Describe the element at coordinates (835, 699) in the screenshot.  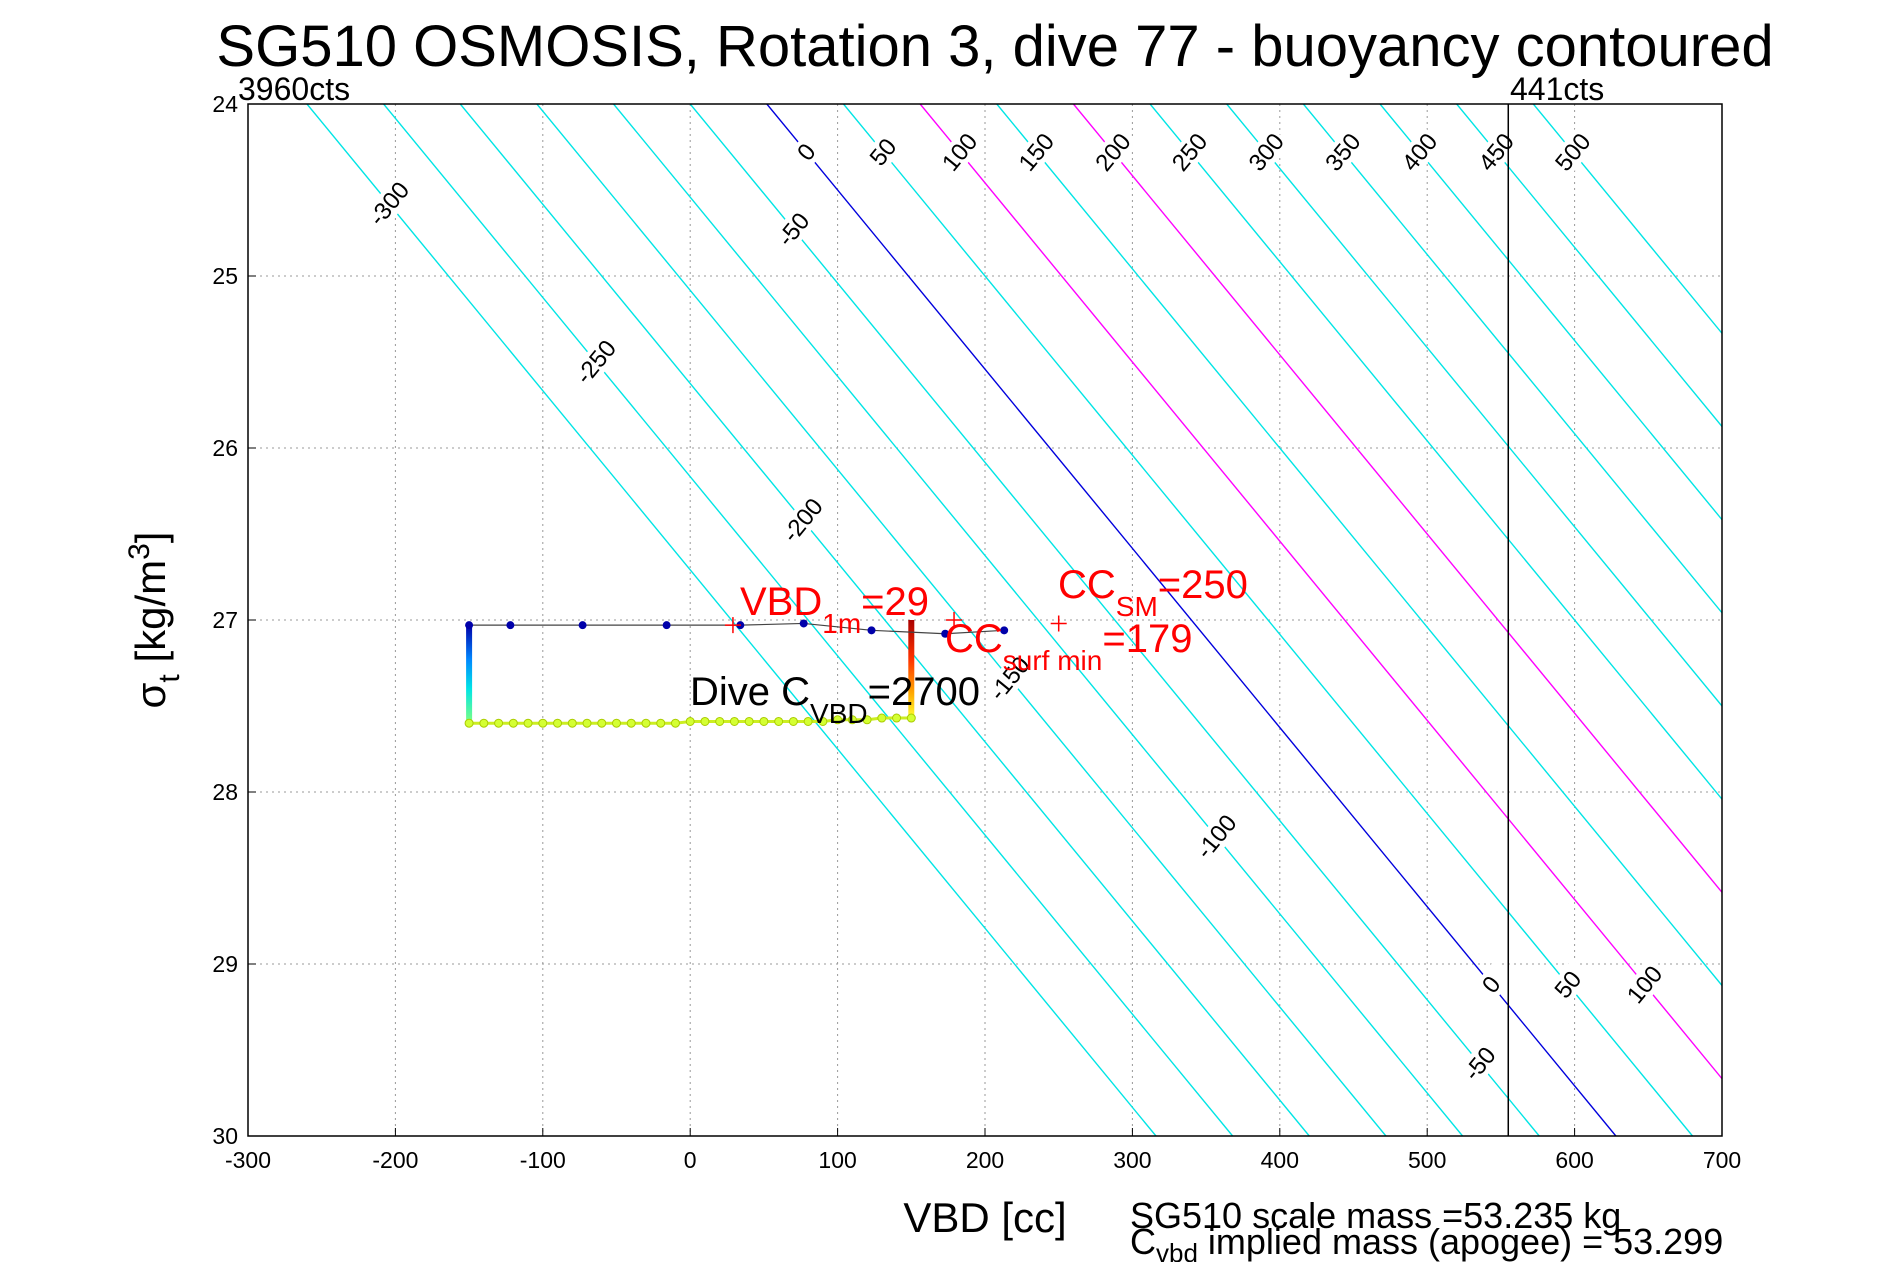
I see `annotation-divec: Dive CVBD=2700` at that location.